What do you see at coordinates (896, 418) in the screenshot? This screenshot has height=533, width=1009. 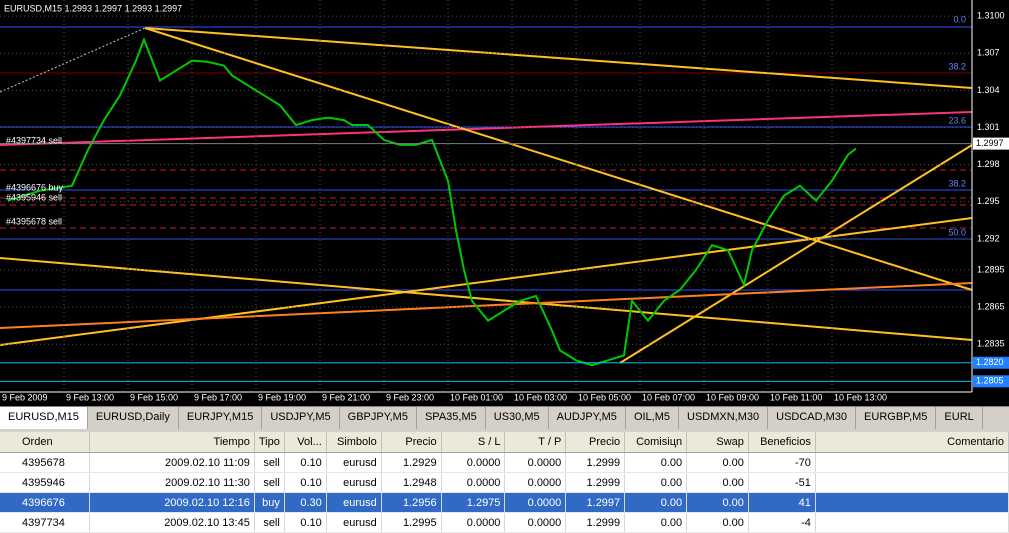 I see `tab: EURGBP,M5` at bounding box center [896, 418].